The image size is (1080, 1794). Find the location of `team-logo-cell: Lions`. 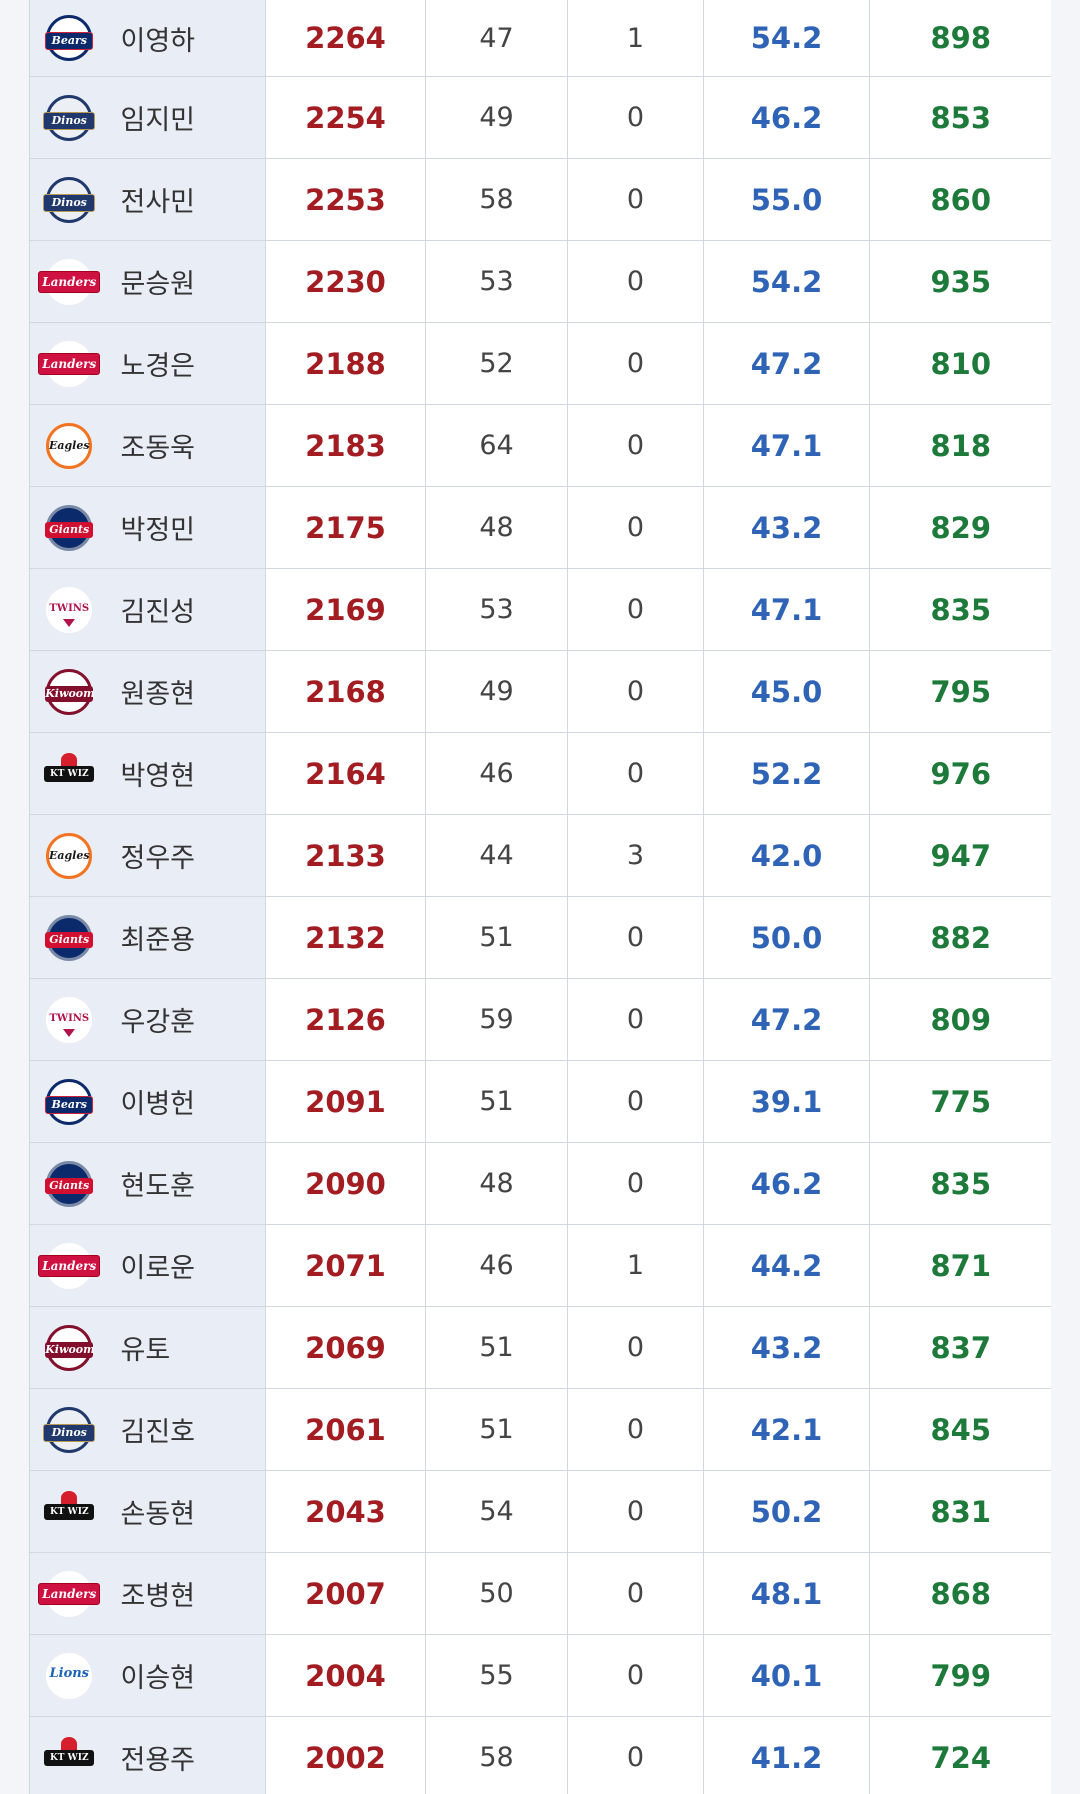

team-logo-cell: Lions is located at coordinates (69, 1675).